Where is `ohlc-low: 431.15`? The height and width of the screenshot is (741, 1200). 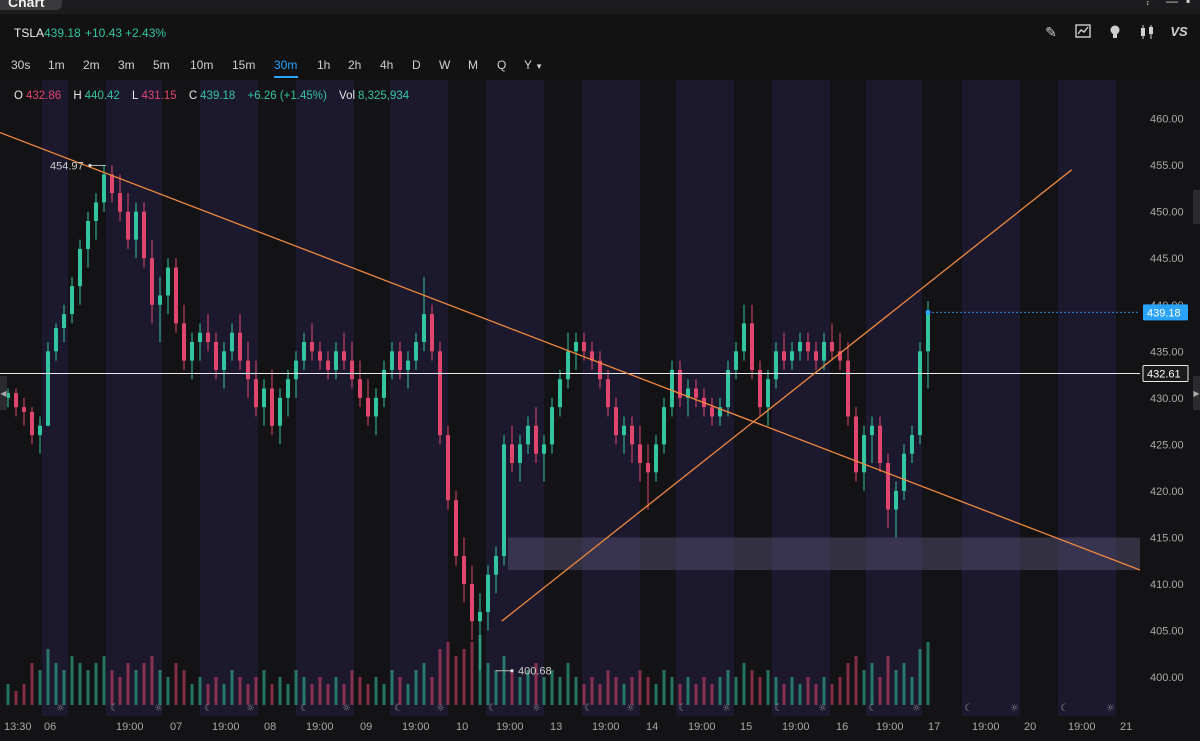 ohlc-low: 431.15 is located at coordinates (159, 96).